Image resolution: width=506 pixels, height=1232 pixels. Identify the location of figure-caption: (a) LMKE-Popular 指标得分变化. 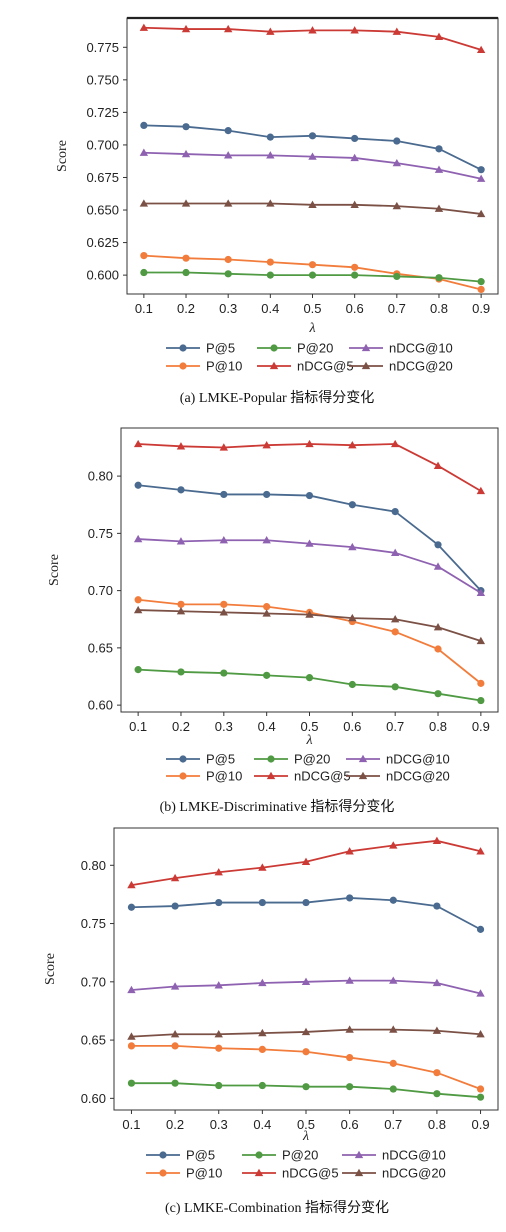
(277, 397).